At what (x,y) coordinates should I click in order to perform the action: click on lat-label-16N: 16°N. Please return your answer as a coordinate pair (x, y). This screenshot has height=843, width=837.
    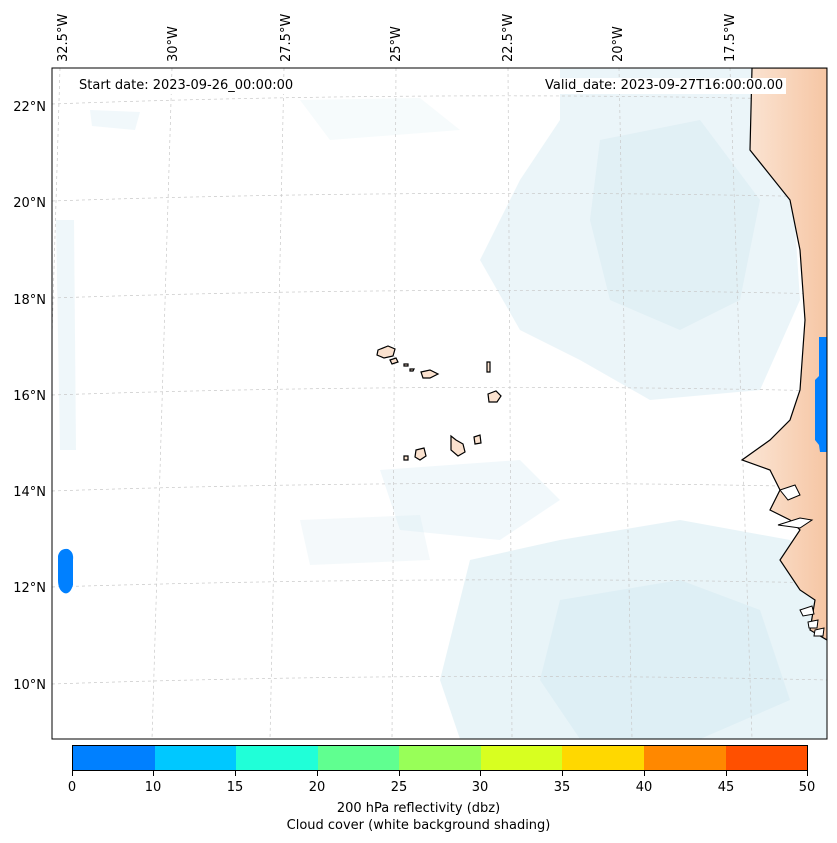
    Looking at the image, I should click on (29, 396).